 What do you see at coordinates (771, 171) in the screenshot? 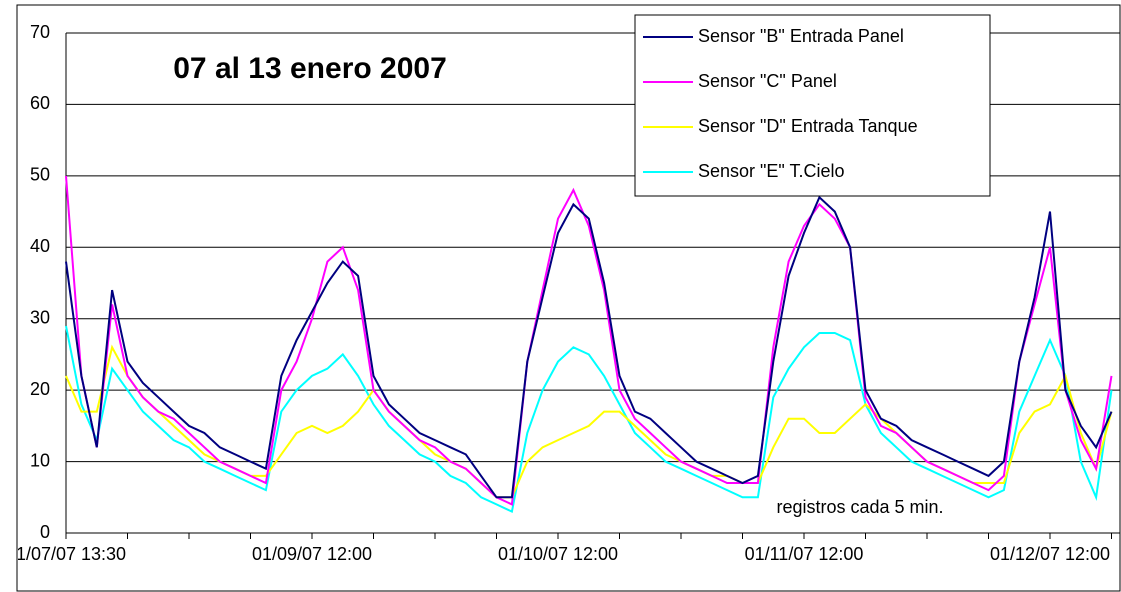
I see `legend-label: Sensor "E" T.Cielo` at bounding box center [771, 171].